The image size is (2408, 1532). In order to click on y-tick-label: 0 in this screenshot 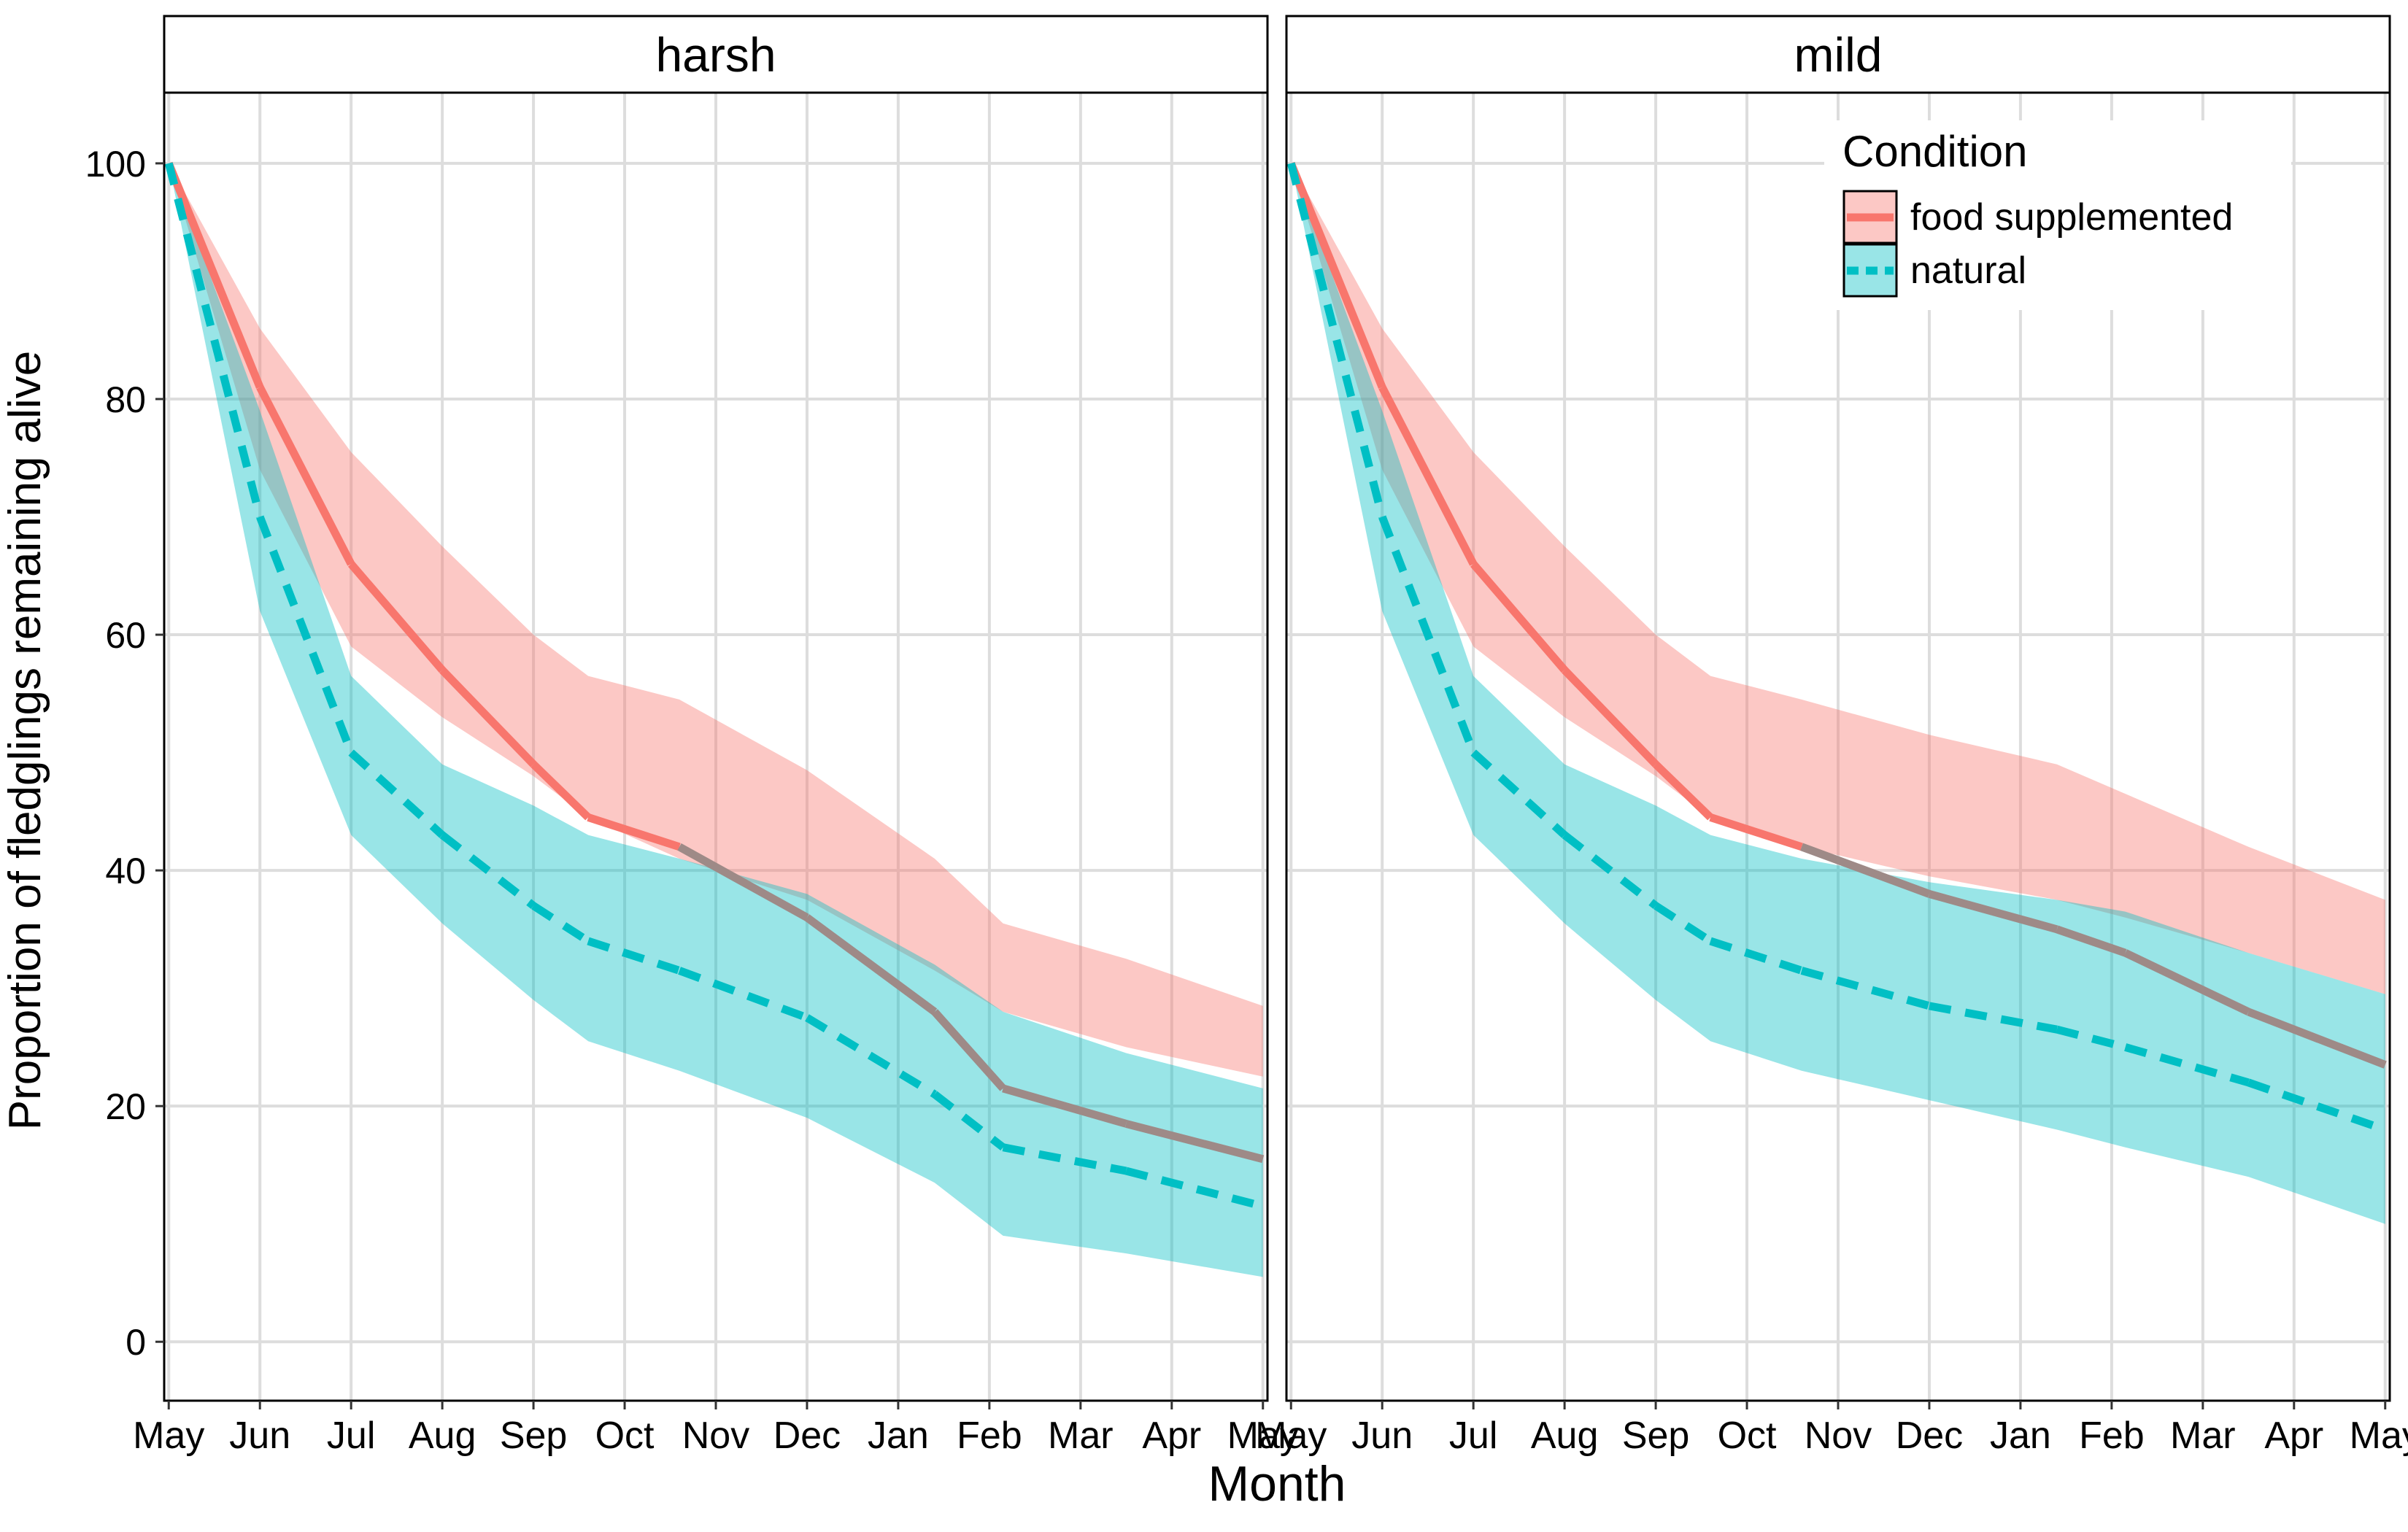, I will do `click(136, 1343)`.